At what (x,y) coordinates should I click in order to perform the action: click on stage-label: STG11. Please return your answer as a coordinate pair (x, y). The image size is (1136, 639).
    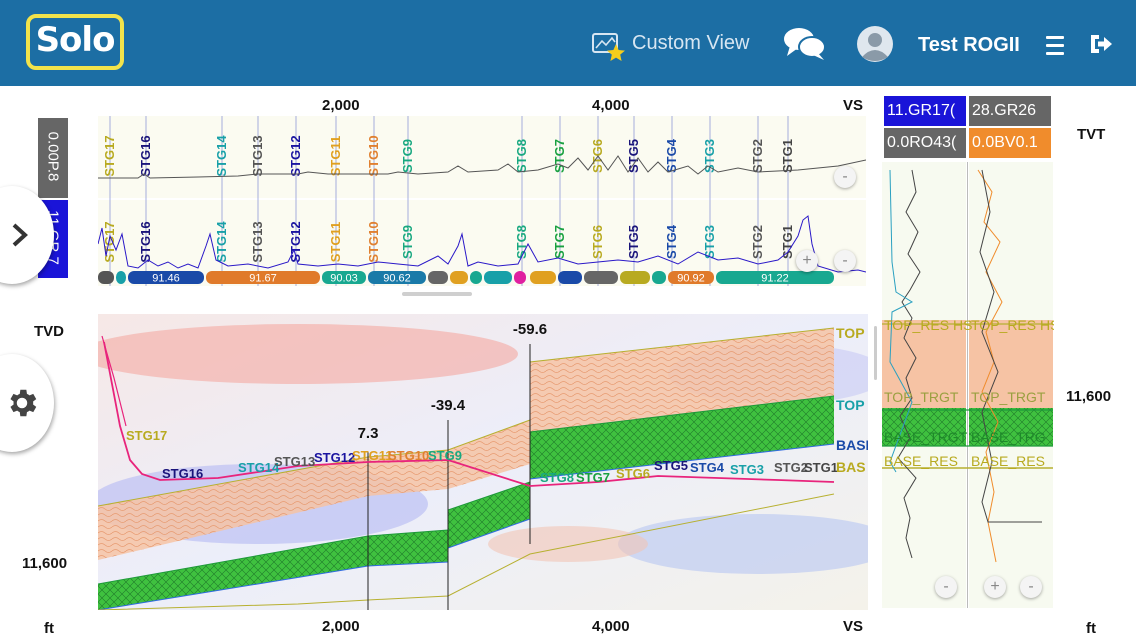
    Looking at the image, I should click on (335, 156).